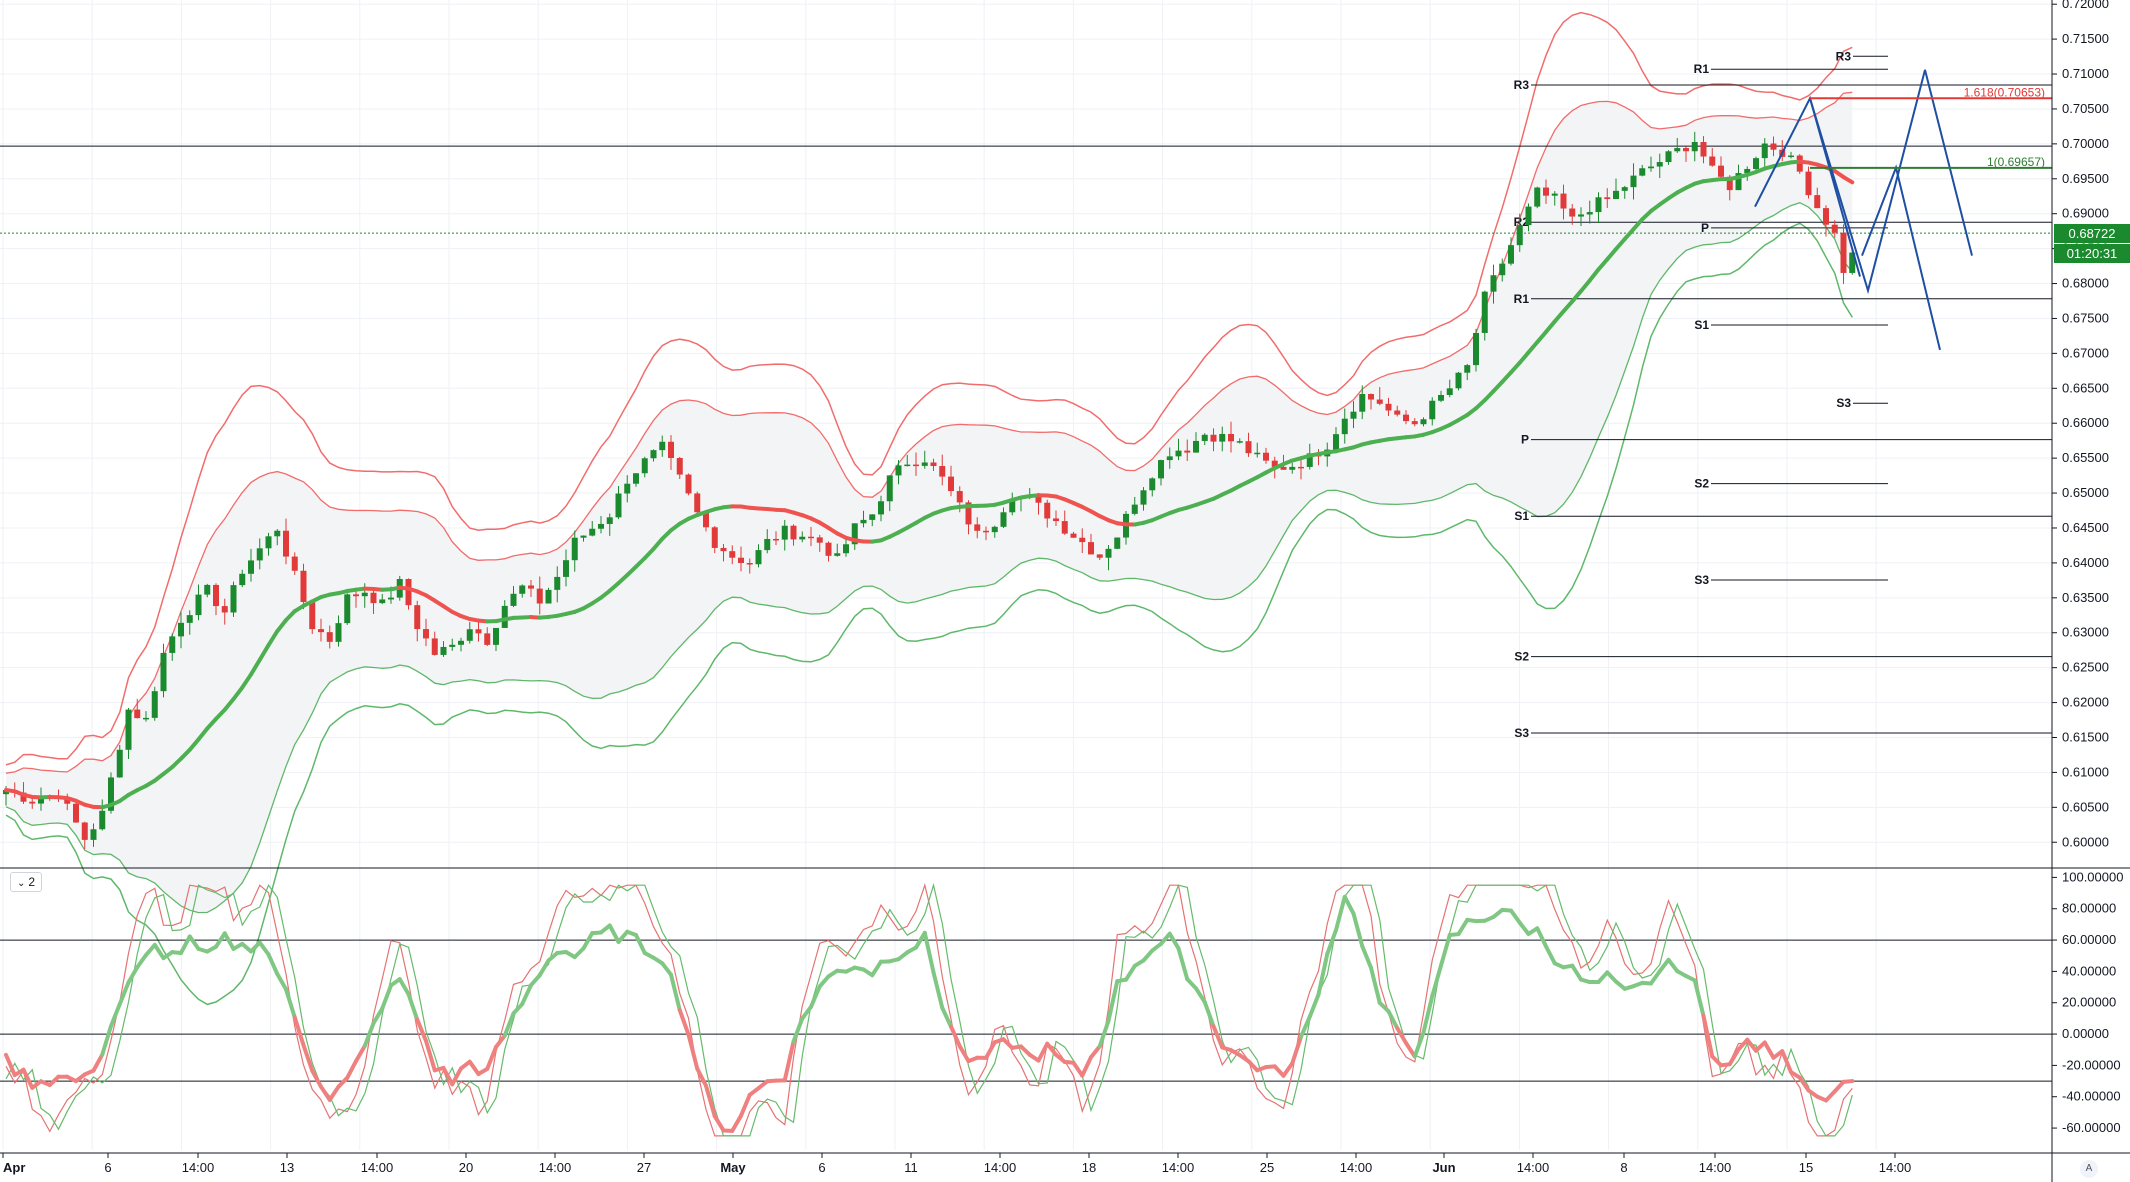 Image resolution: width=2130 pixels, height=1182 pixels. I want to click on pivot-label-weekly: S3, so click(1521, 733).